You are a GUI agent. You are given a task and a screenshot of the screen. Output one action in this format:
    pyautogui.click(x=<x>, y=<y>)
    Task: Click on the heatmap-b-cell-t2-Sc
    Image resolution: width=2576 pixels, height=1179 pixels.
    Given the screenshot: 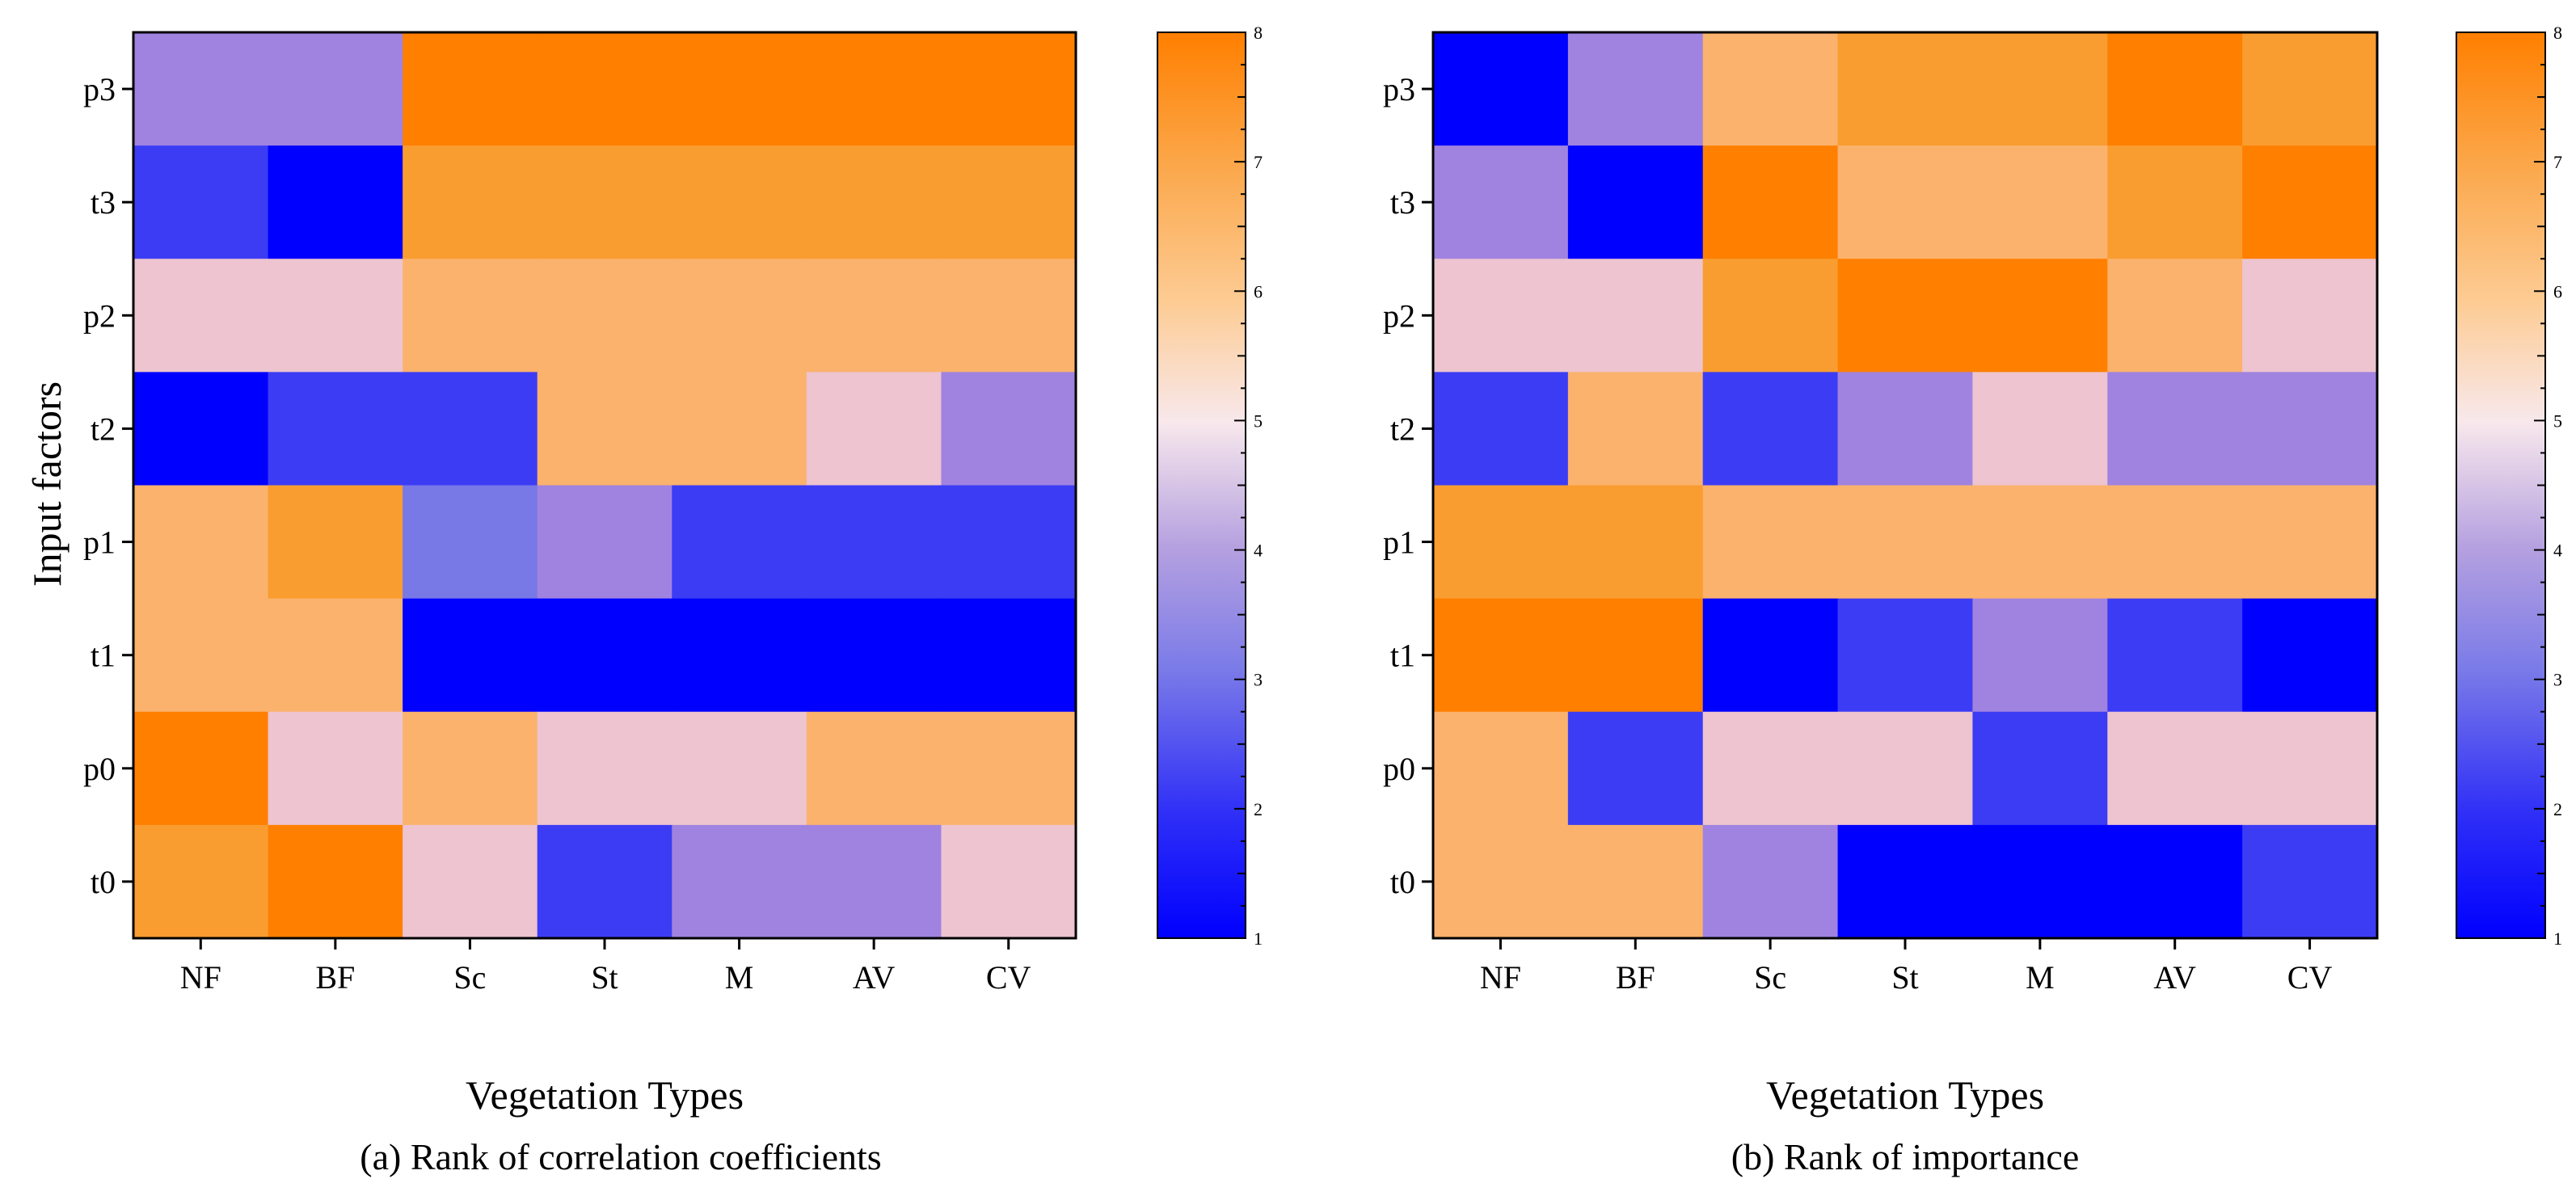 What is the action you would take?
    pyautogui.click(x=1770, y=429)
    